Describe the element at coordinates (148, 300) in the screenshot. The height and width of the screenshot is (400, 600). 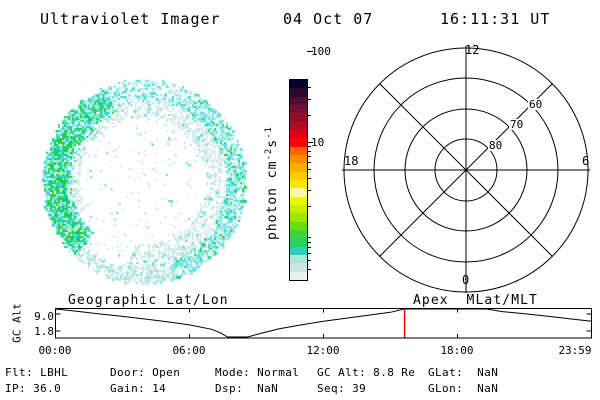
I see `timeline-left-title: Geographic Lat/Lon` at that location.